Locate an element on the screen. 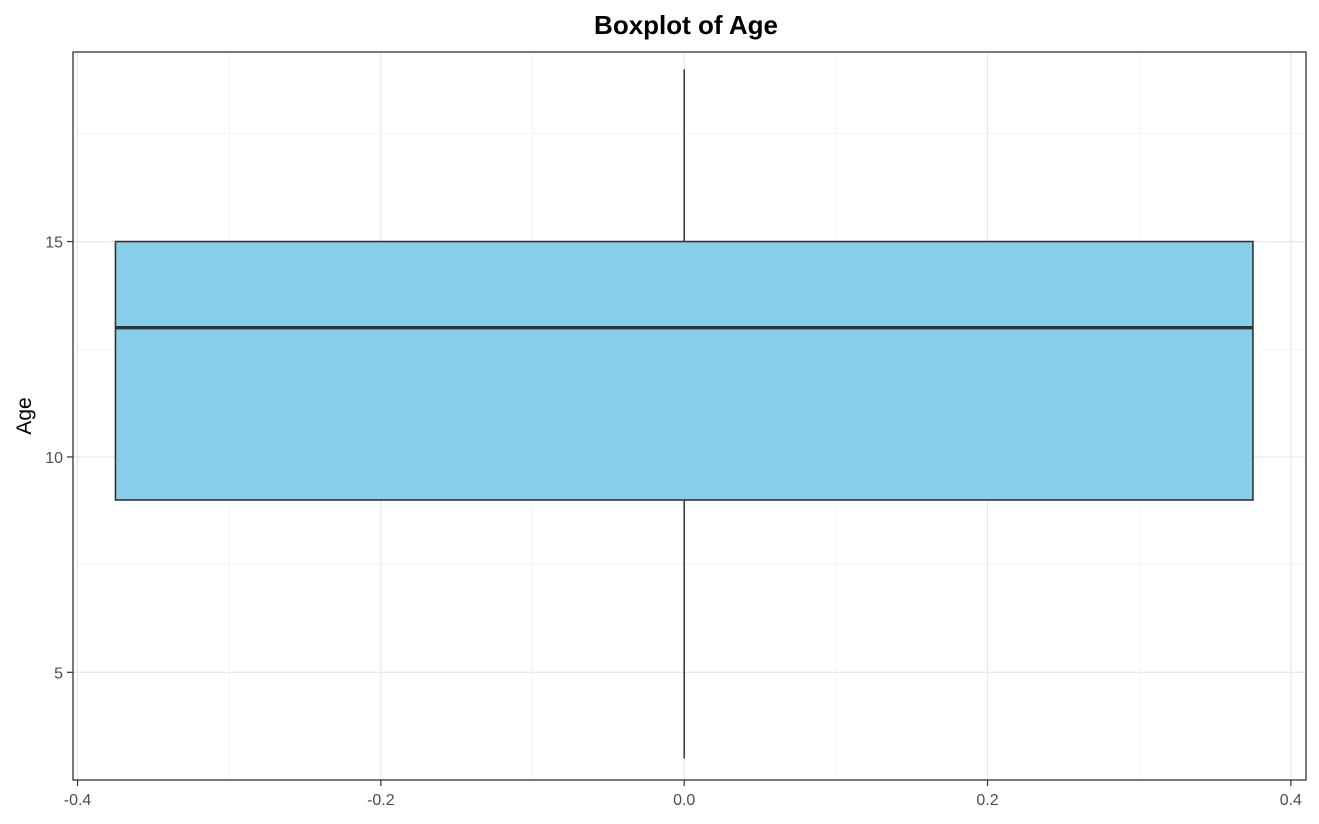 This screenshot has height=824, width=1319. x-tick-label: 0.2 is located at coordinates (987, 800).